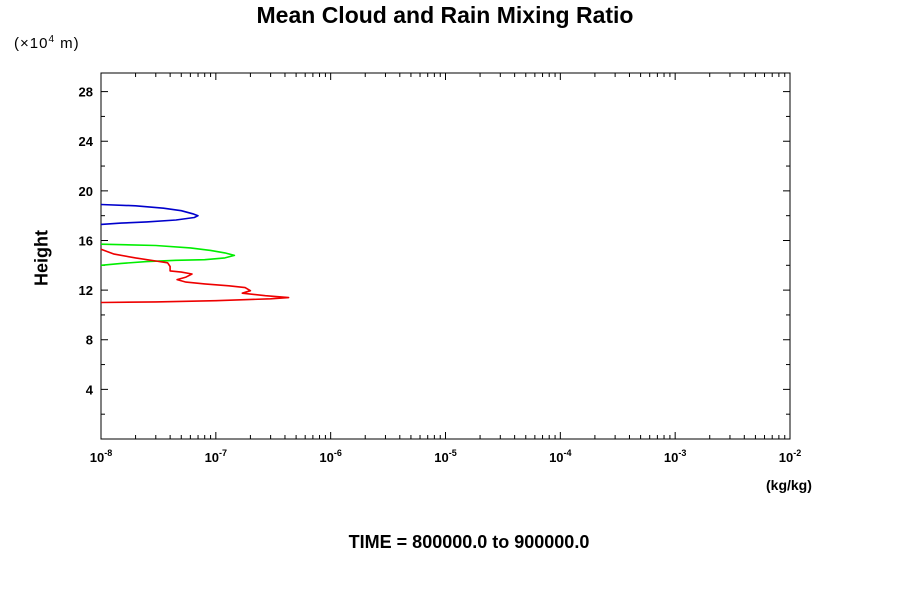 The image size is (900, 600). Describe the element at coordinates (89, 340) in the screenshot. I see `y-tick-label: 8` at that location.